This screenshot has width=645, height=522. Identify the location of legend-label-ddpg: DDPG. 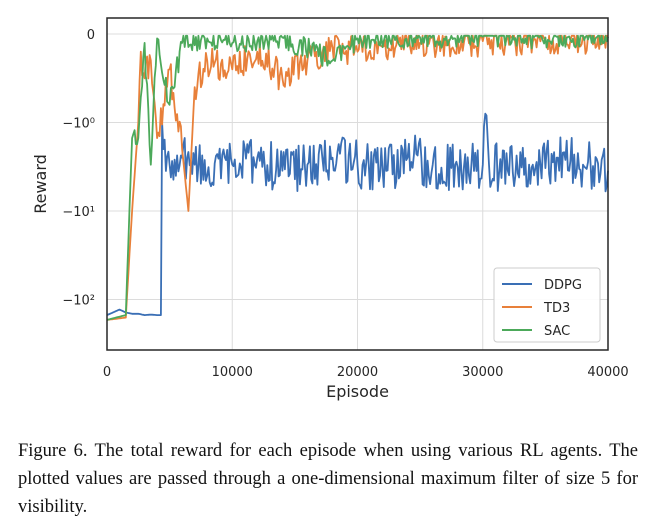
(563, 285).